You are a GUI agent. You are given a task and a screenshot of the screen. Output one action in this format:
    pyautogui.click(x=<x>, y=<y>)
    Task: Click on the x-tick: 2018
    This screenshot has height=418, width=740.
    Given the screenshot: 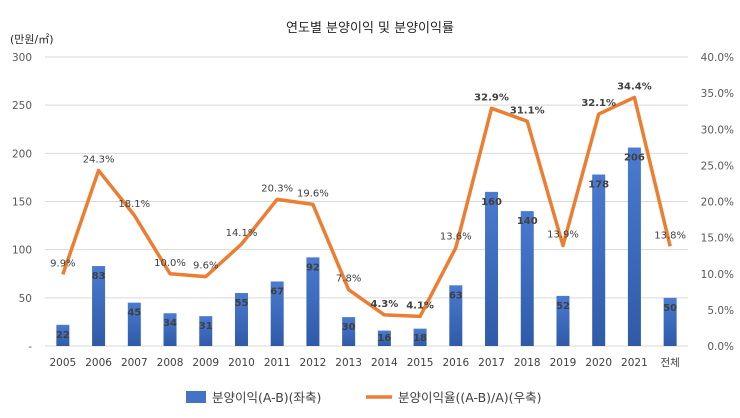 What is the action you would take?
    pyautogui.click(x=527, y=363)
    